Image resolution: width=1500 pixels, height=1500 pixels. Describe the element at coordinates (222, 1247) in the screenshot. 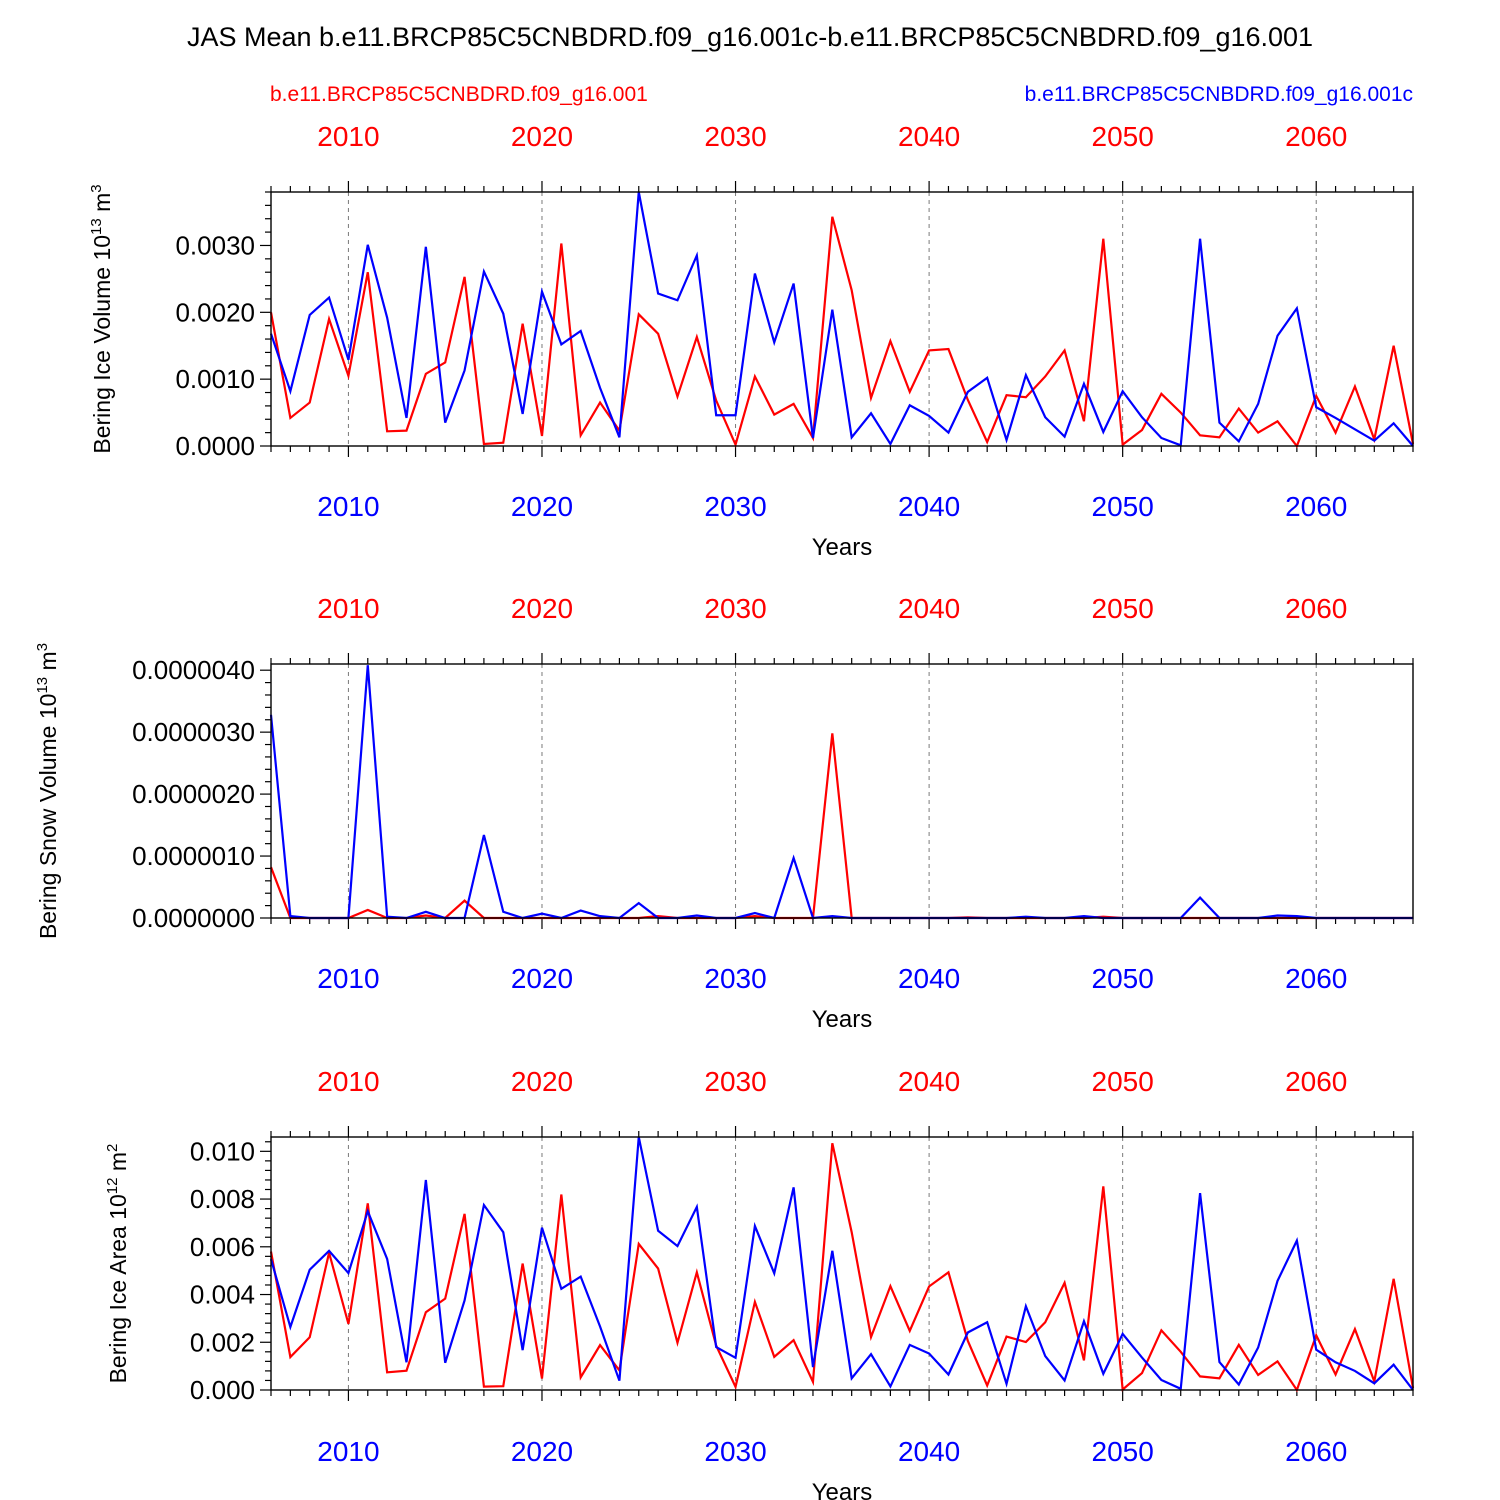

I see `y-tick-label: 0.006` at that location.